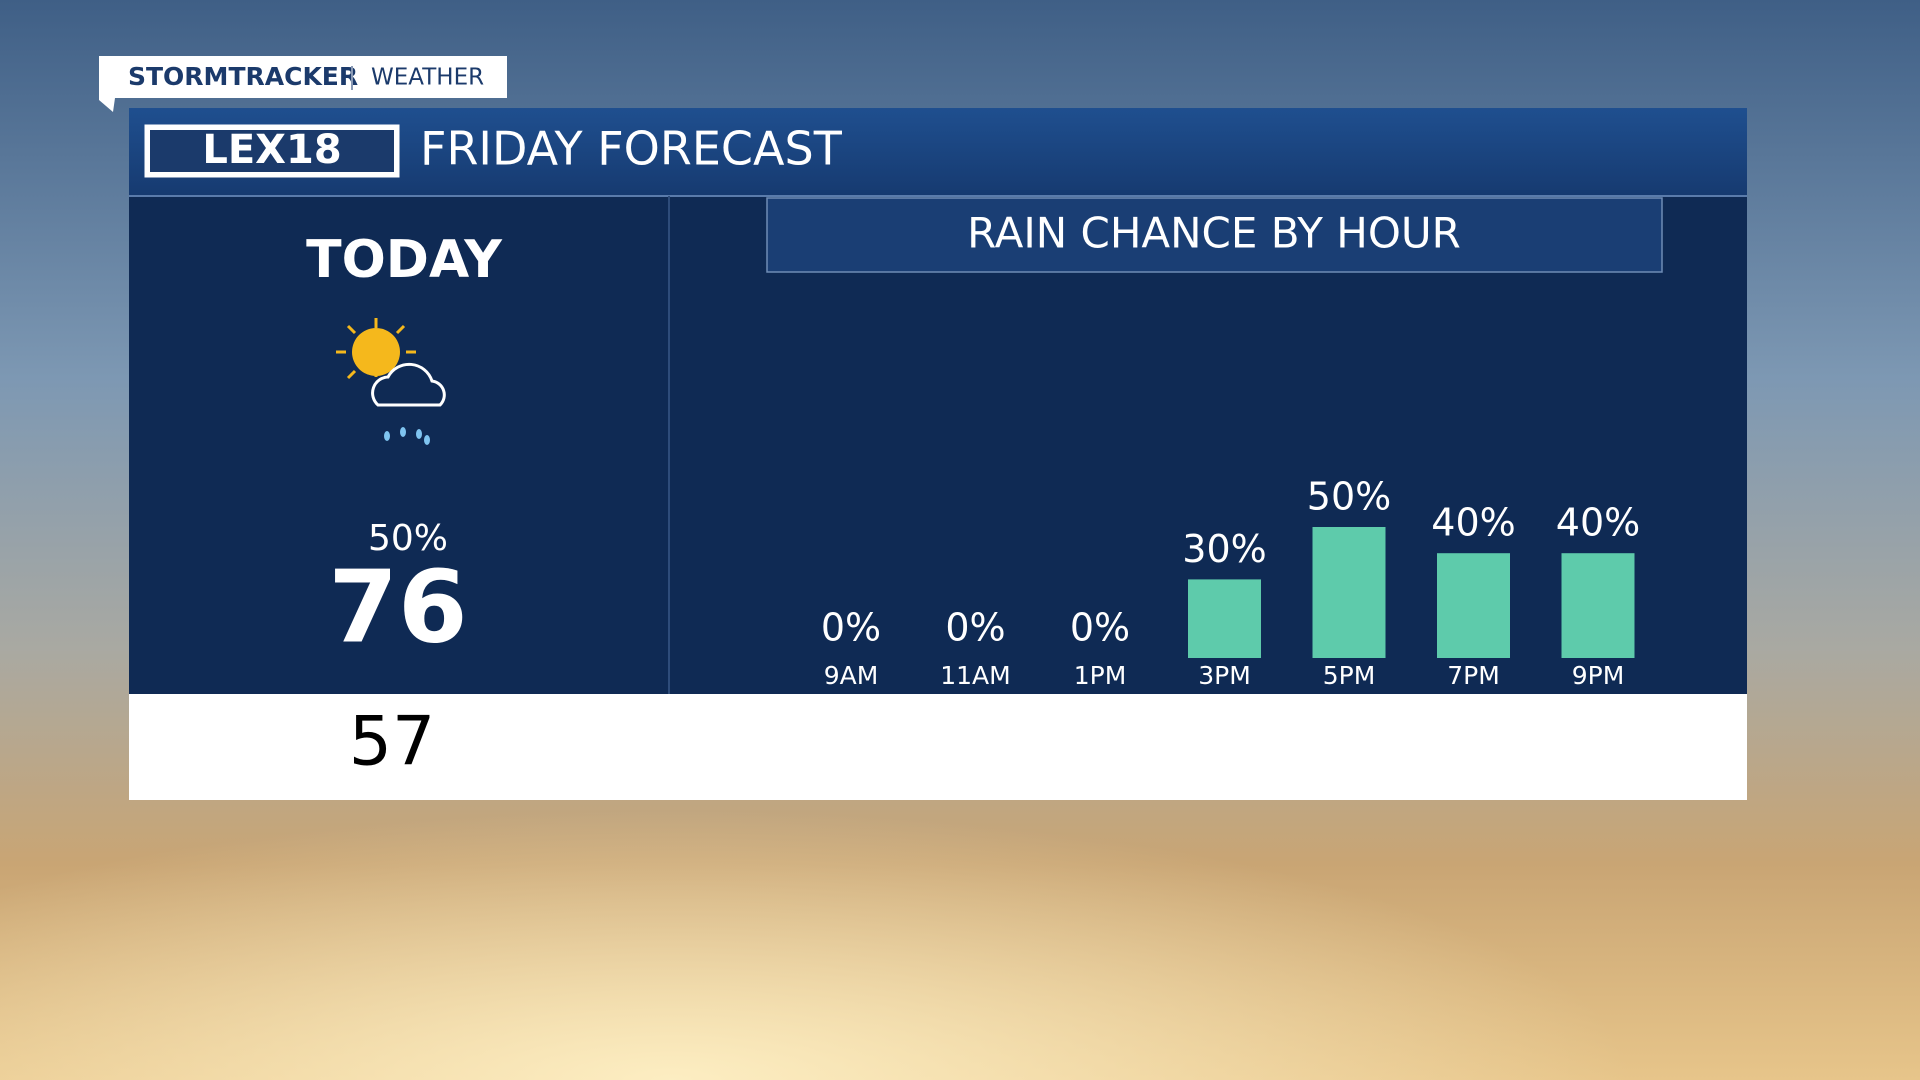  I want to click on brand-name: STORMTRACKER, so click(243, 76).